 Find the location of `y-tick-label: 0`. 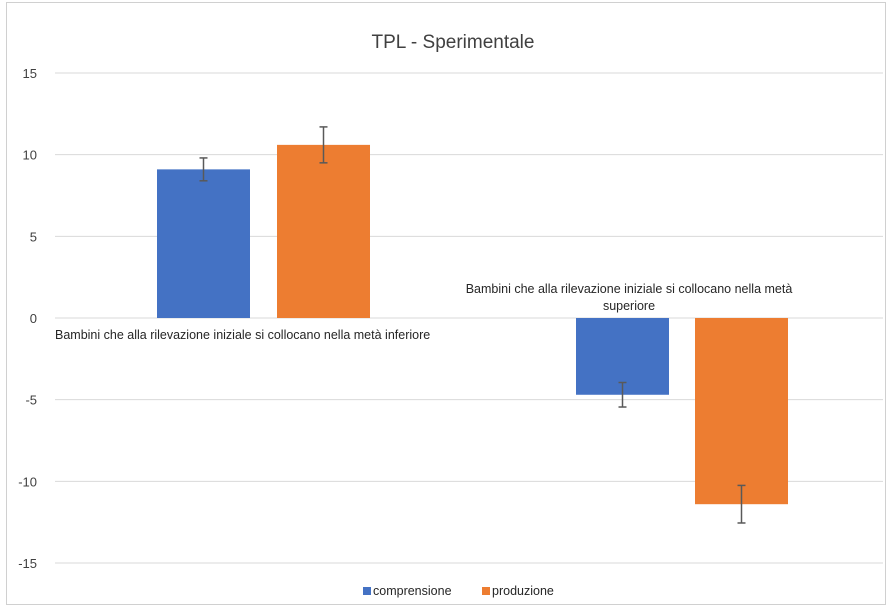

y-tick-label: 0 is located at coordinates (33, 318).